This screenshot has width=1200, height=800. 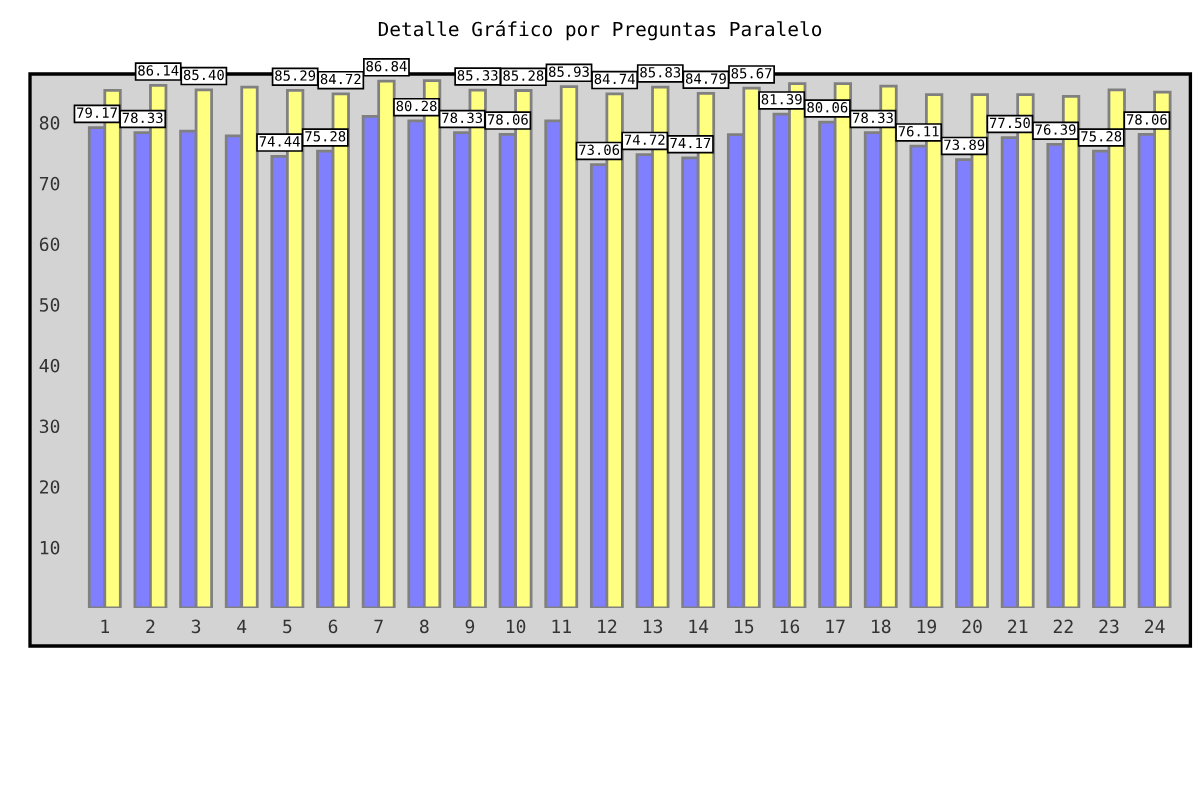 What do you see at coordinates (50, 487) in the screenshot?
I see `y-tick-label: 20` at bounding box center [50, 487].